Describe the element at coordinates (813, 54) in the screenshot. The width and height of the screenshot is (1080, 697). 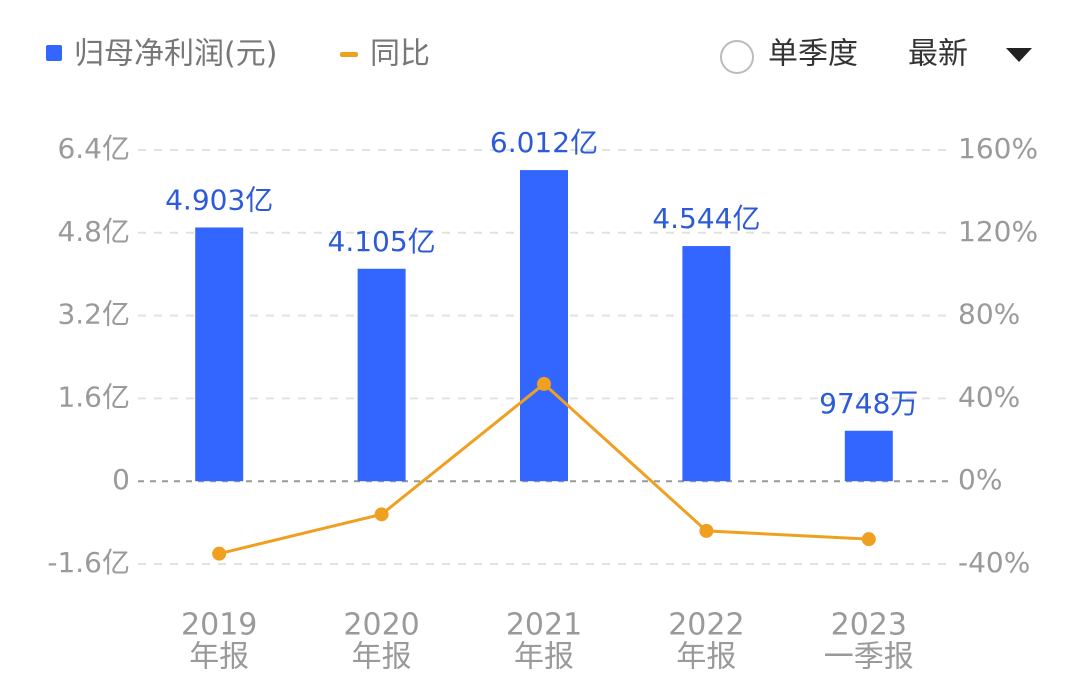
I see `toggle-label: 单季度` at that location.